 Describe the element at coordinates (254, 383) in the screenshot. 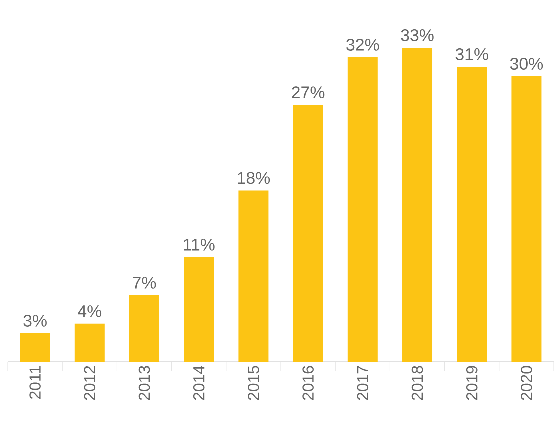

I see `x-tick-label: 2015` at that location.